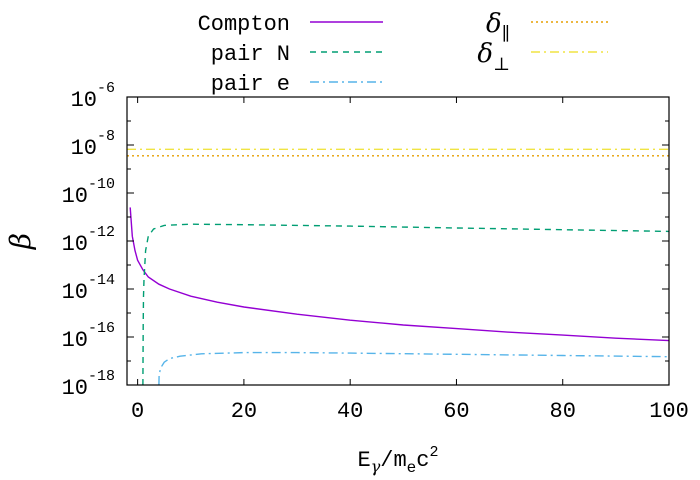 Image resolution: width=700 pixels, height=480 pixels. Describe the element at coordinates (403, 53) in the screenshot. I see `legend: Compton pair N pair e δ∥δ⊥` at that location.